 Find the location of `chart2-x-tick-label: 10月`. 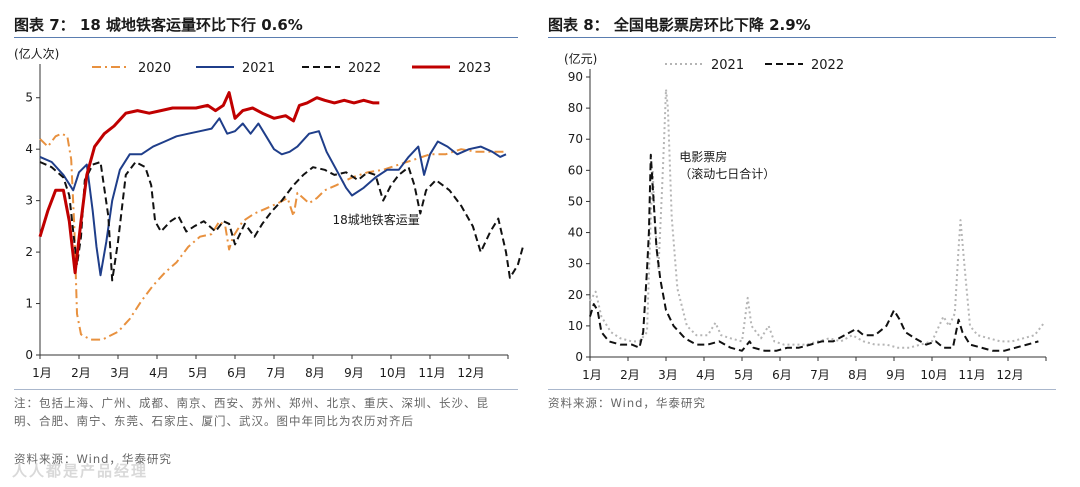

chart2-x-tick-label: 10月 is located at coordinates (933, 375).